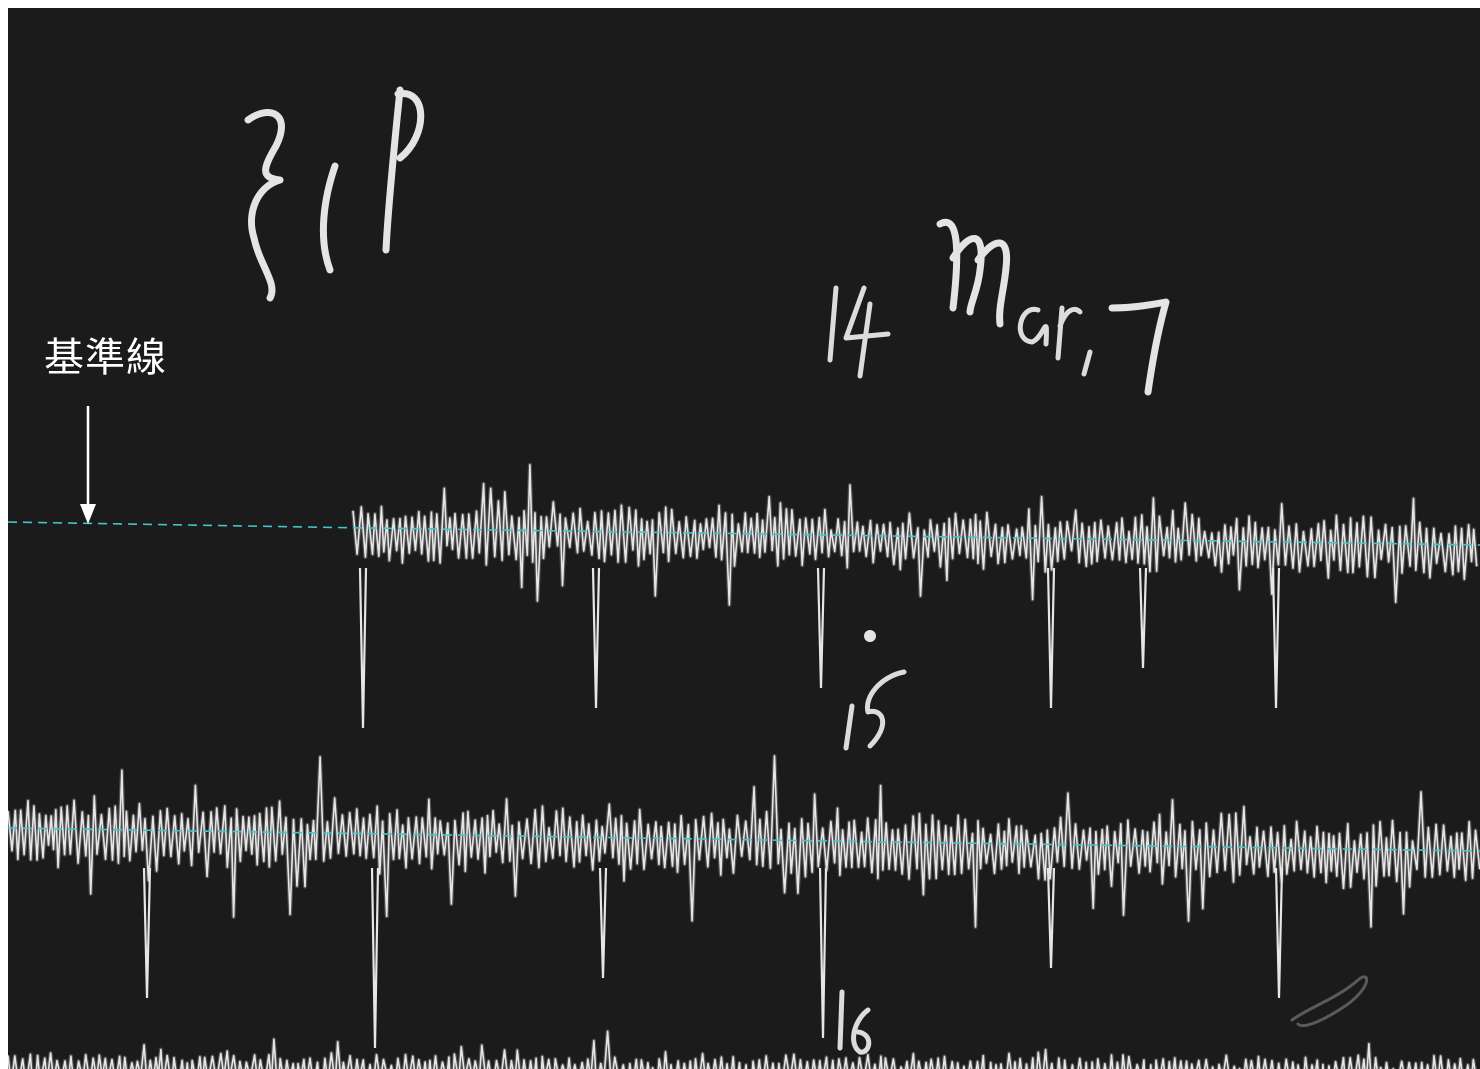 Image resolution: width=1480 pixels, height=1069 pixels. What do you see at coordinates (334, 194) in the screenshot?
I see `handwritten-station-code` at bounding box center [334, 194].